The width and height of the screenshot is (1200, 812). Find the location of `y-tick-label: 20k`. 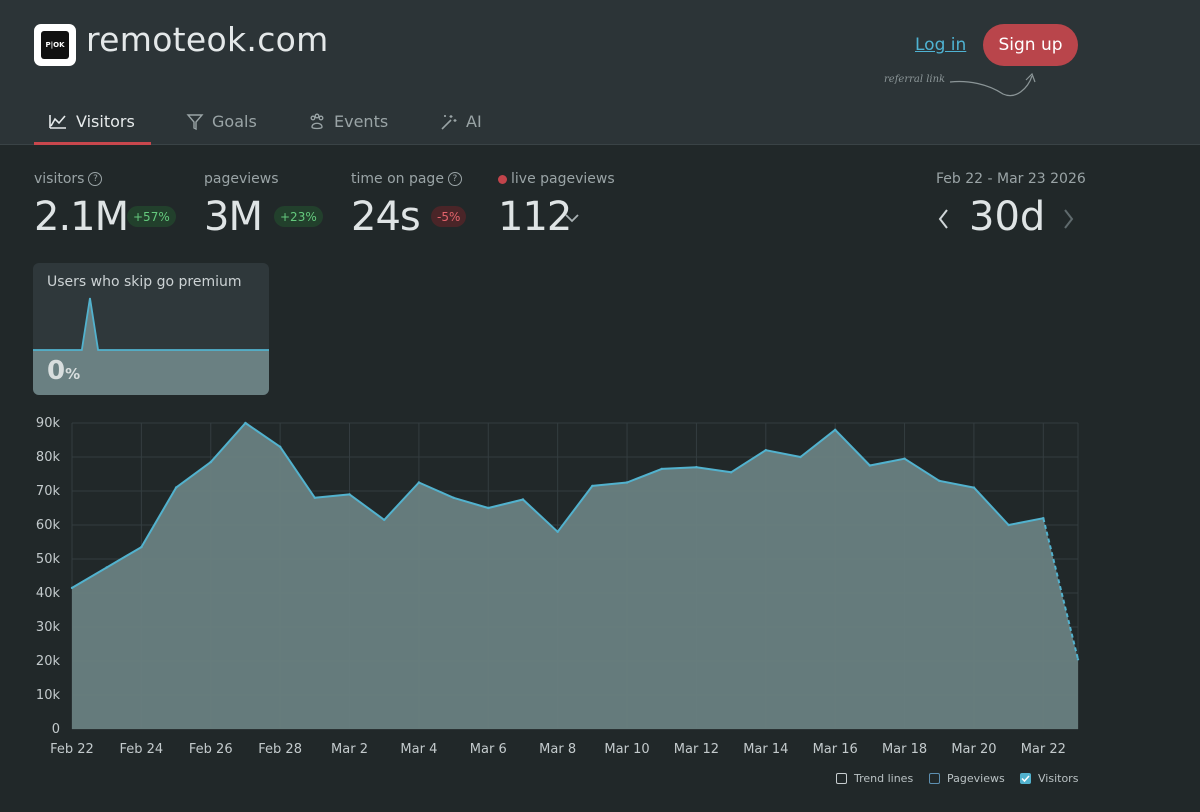

y-tick-label: 20k is located at coordinates (48, 661).